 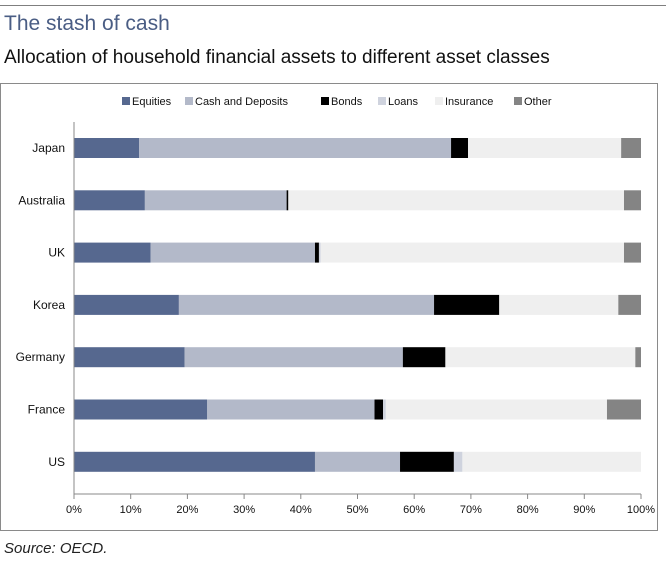 What do you see at coordinates (126, 304) in the screenshot?
I see `bar-segment-korea-equities` at bounding box center [126, 304].